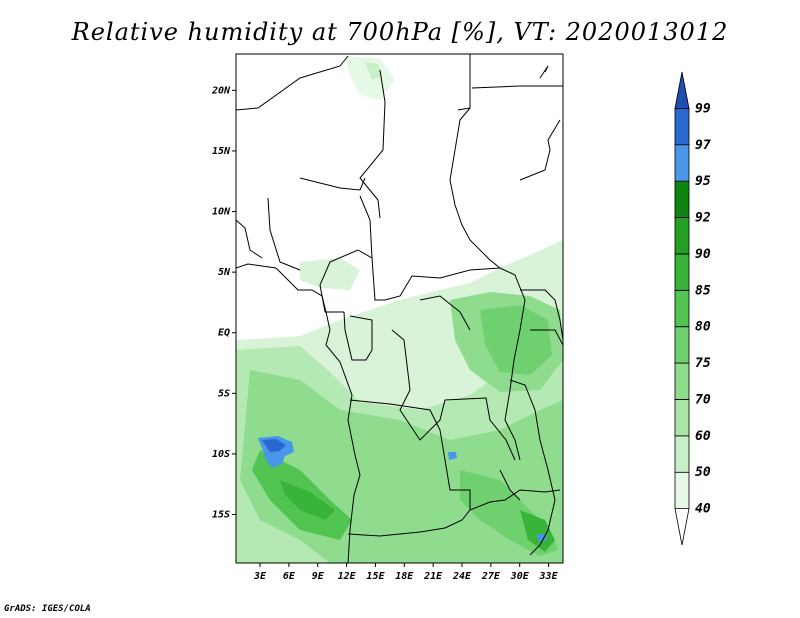 This screenshot has width=800, height=618. Describe the element at coordinates (703, 145) in the screenshot. I see `colorbar-level-label: 97` at that location.